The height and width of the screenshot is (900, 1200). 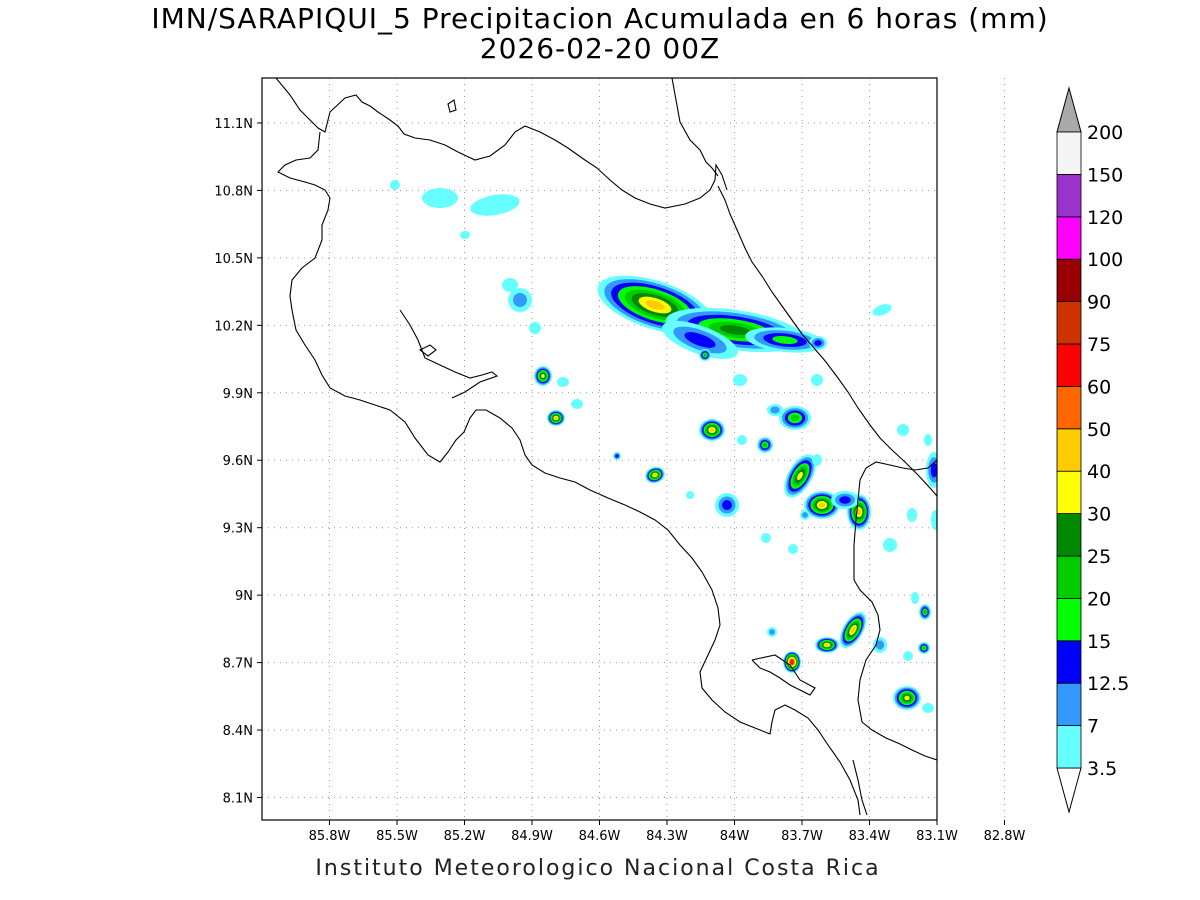 What do you see at coordinates (1005, 836) in the screenshot?
I see `x-tick-label: 82.8W` at bounding box center [1005, 836].